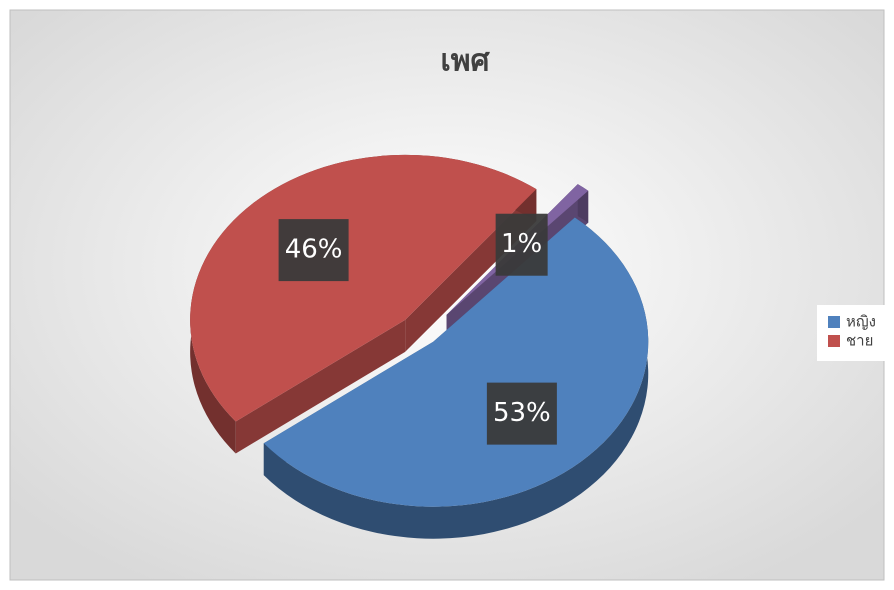 This screenshot has width=894, height=590. I want to click on chart-title: เพศ, so click(465, 61).